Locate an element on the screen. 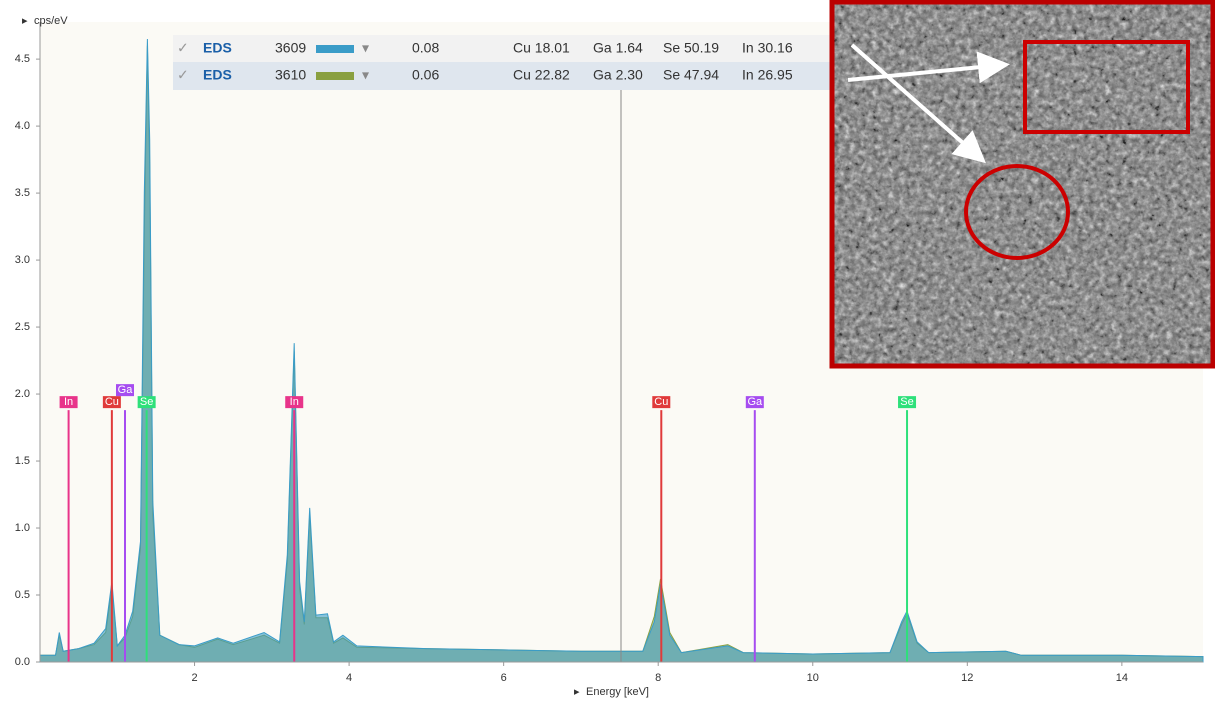 The image size is (1215, 709). composition: Se 50.19 is located at coordinates (691, 48).